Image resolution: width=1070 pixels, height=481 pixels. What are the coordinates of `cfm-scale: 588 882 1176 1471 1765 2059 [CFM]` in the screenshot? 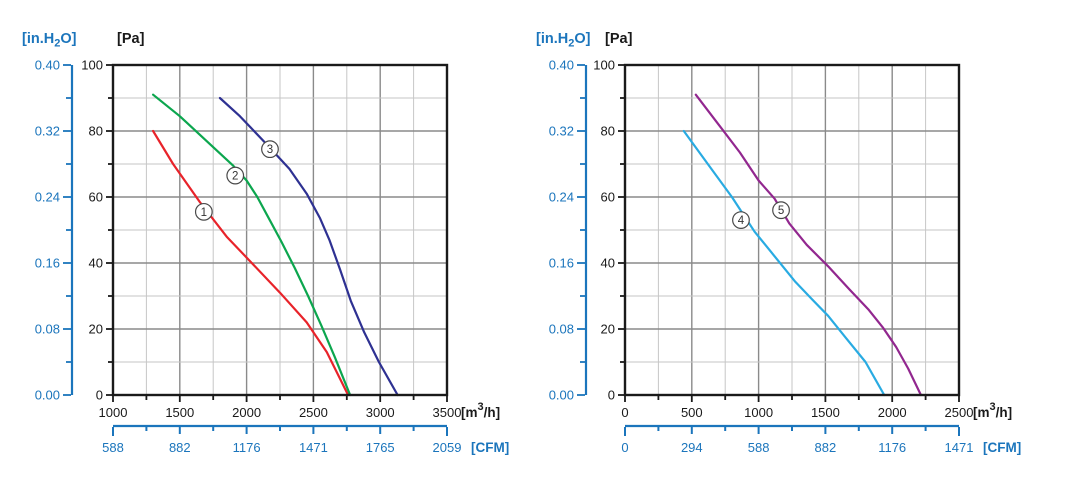 It's located at (305, 439).